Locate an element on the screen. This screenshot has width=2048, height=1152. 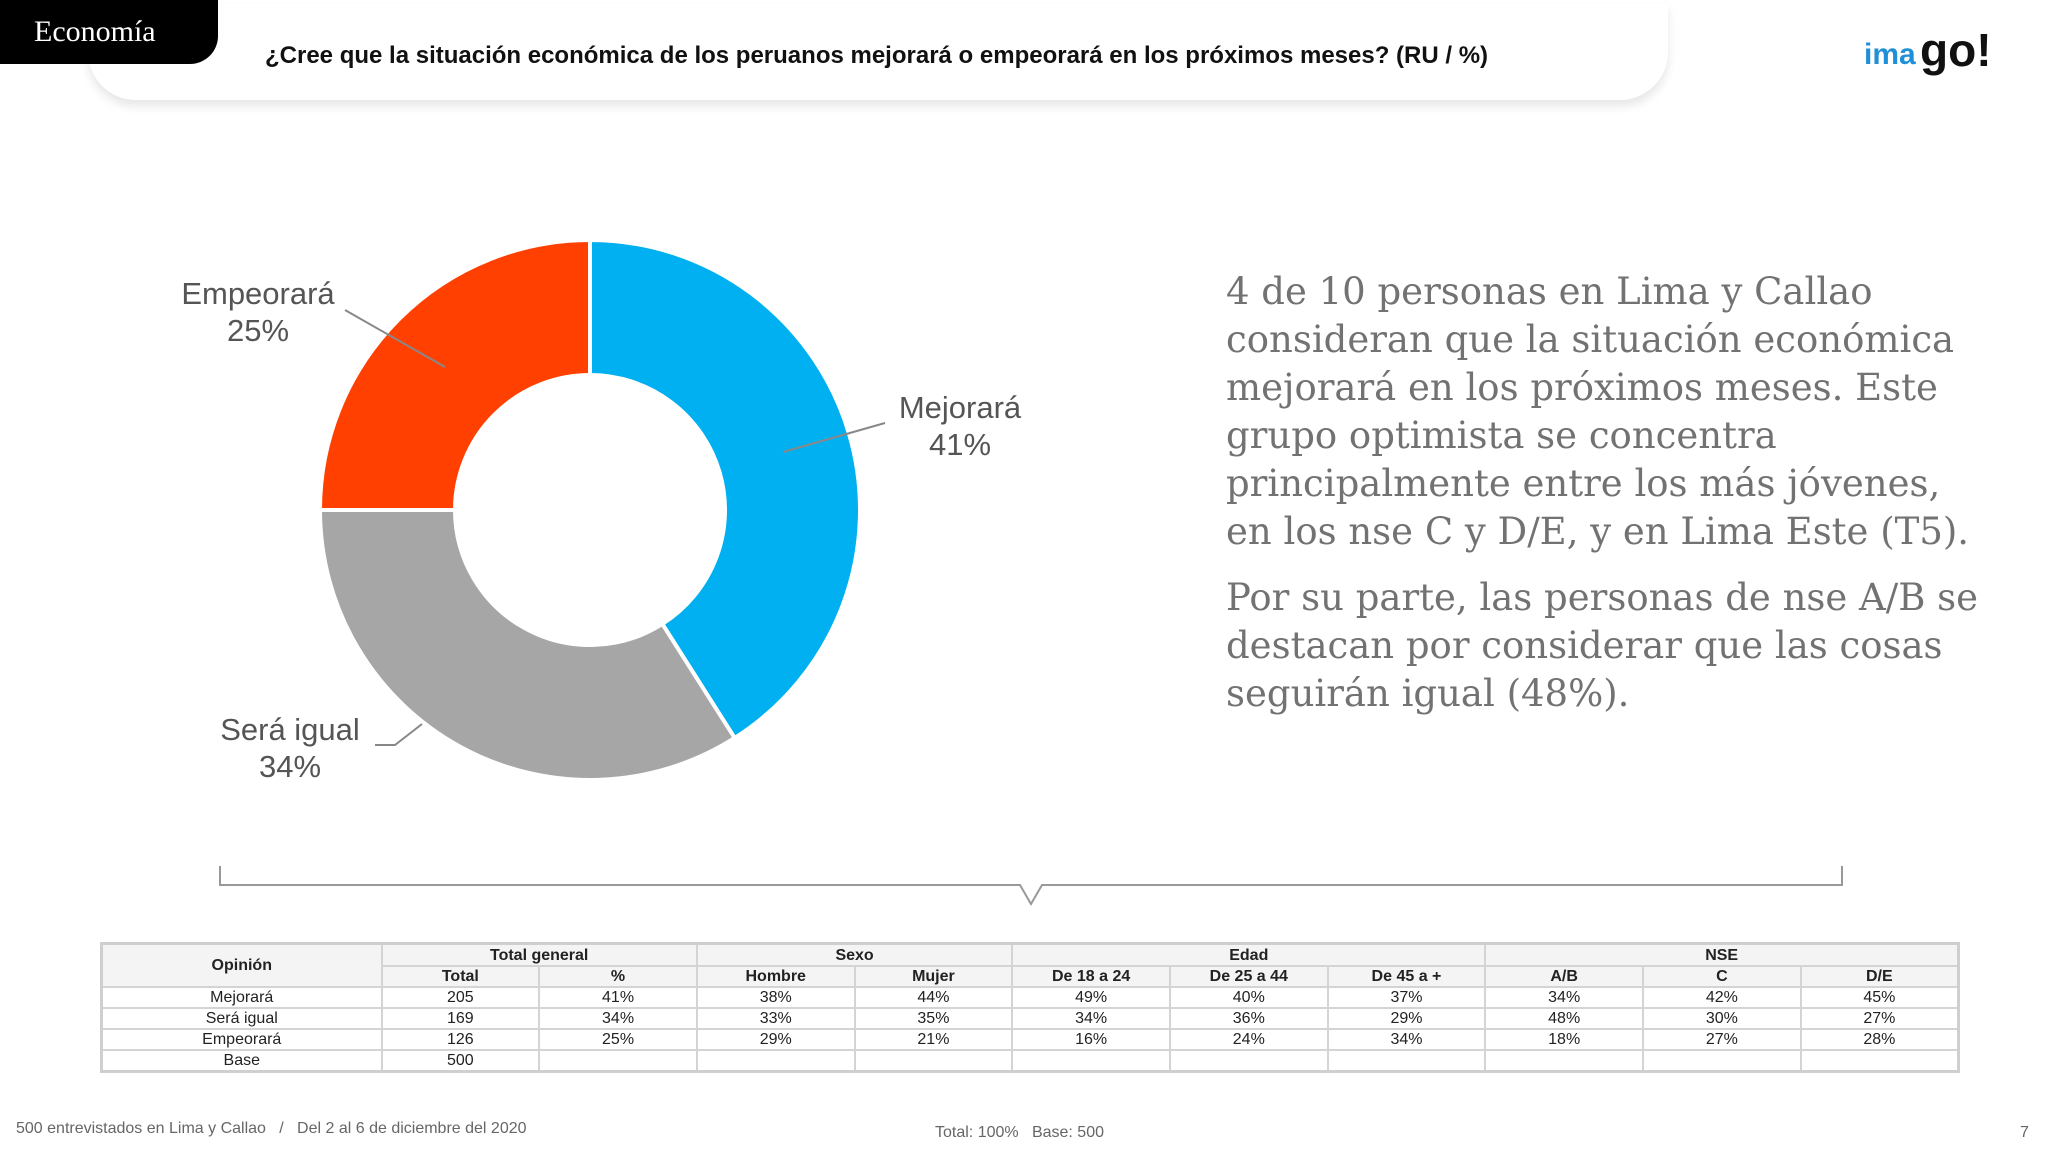
table-cell: 36% is located at coordinates (1248, 1018).